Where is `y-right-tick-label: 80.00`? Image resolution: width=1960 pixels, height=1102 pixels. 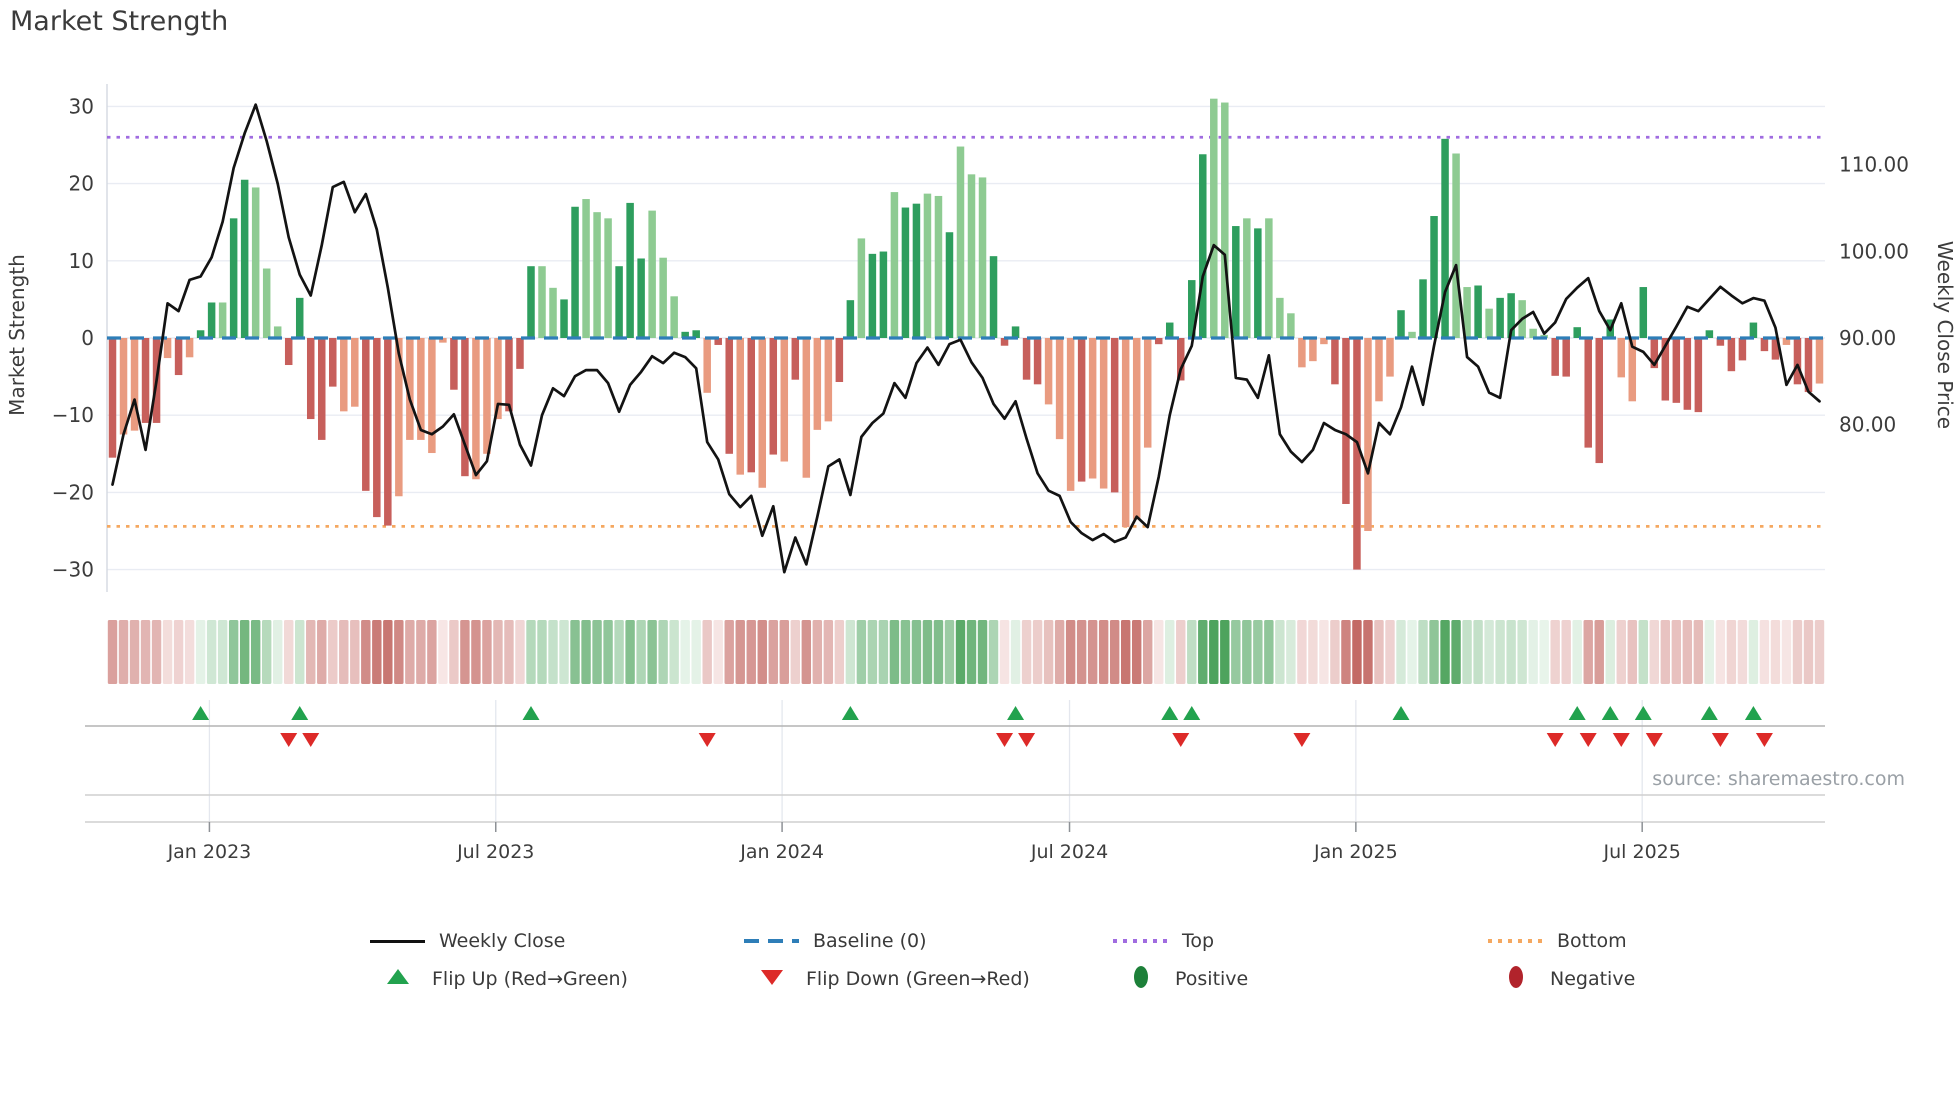
y-right-tick-label: 80.00 is located at coordinates (1867, 425).